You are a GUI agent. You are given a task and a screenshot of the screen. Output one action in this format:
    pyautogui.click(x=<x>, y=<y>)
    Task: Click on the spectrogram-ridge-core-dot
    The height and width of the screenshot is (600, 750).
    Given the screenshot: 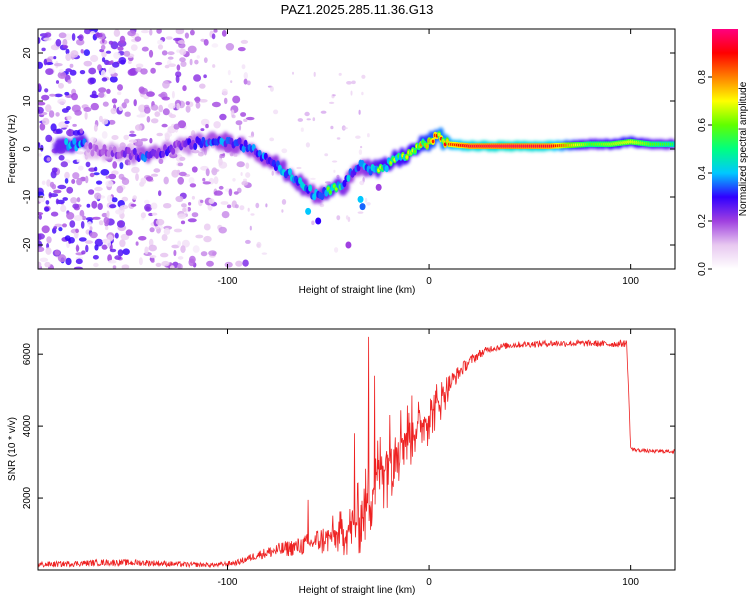 What is the action you would take?
    pyautogui.click(x=427, y=146)
    